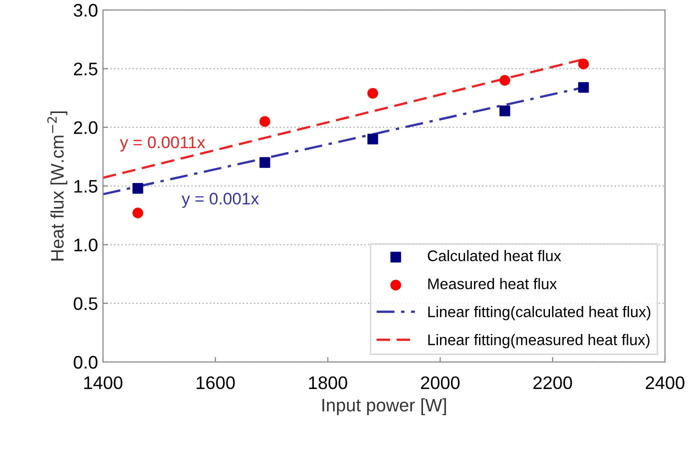 The width and height of the screenshot is (692, 450). What do you see at coordinates (86, 69) in the screenshot?
I see `y-tick-label: 2.5` at bounding box center [86, 69].